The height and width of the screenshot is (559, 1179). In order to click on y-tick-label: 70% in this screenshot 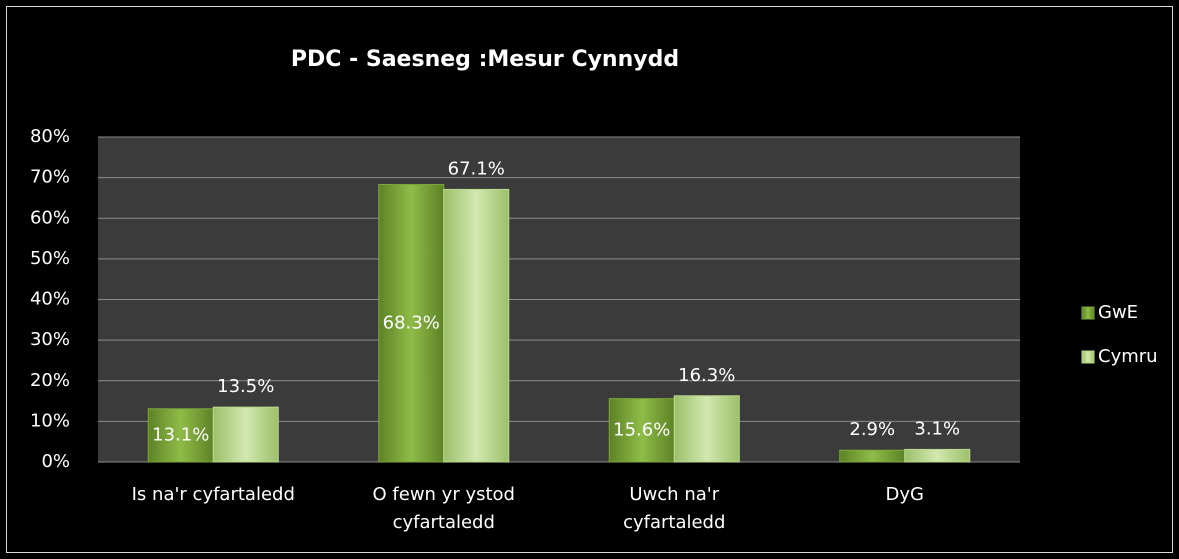, I will do `click(50, 177)`.